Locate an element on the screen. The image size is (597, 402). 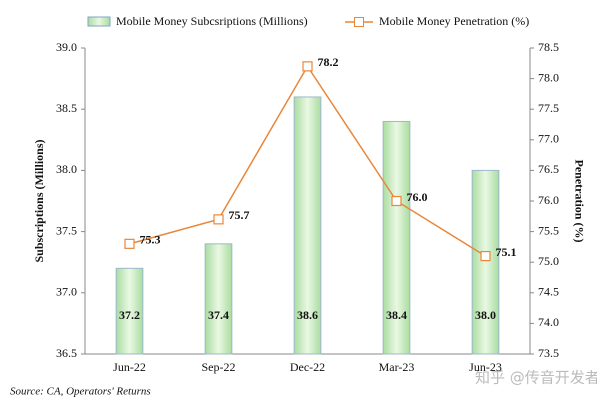
x-tick-label: Dec-22 is located at coordinates (307, 367).